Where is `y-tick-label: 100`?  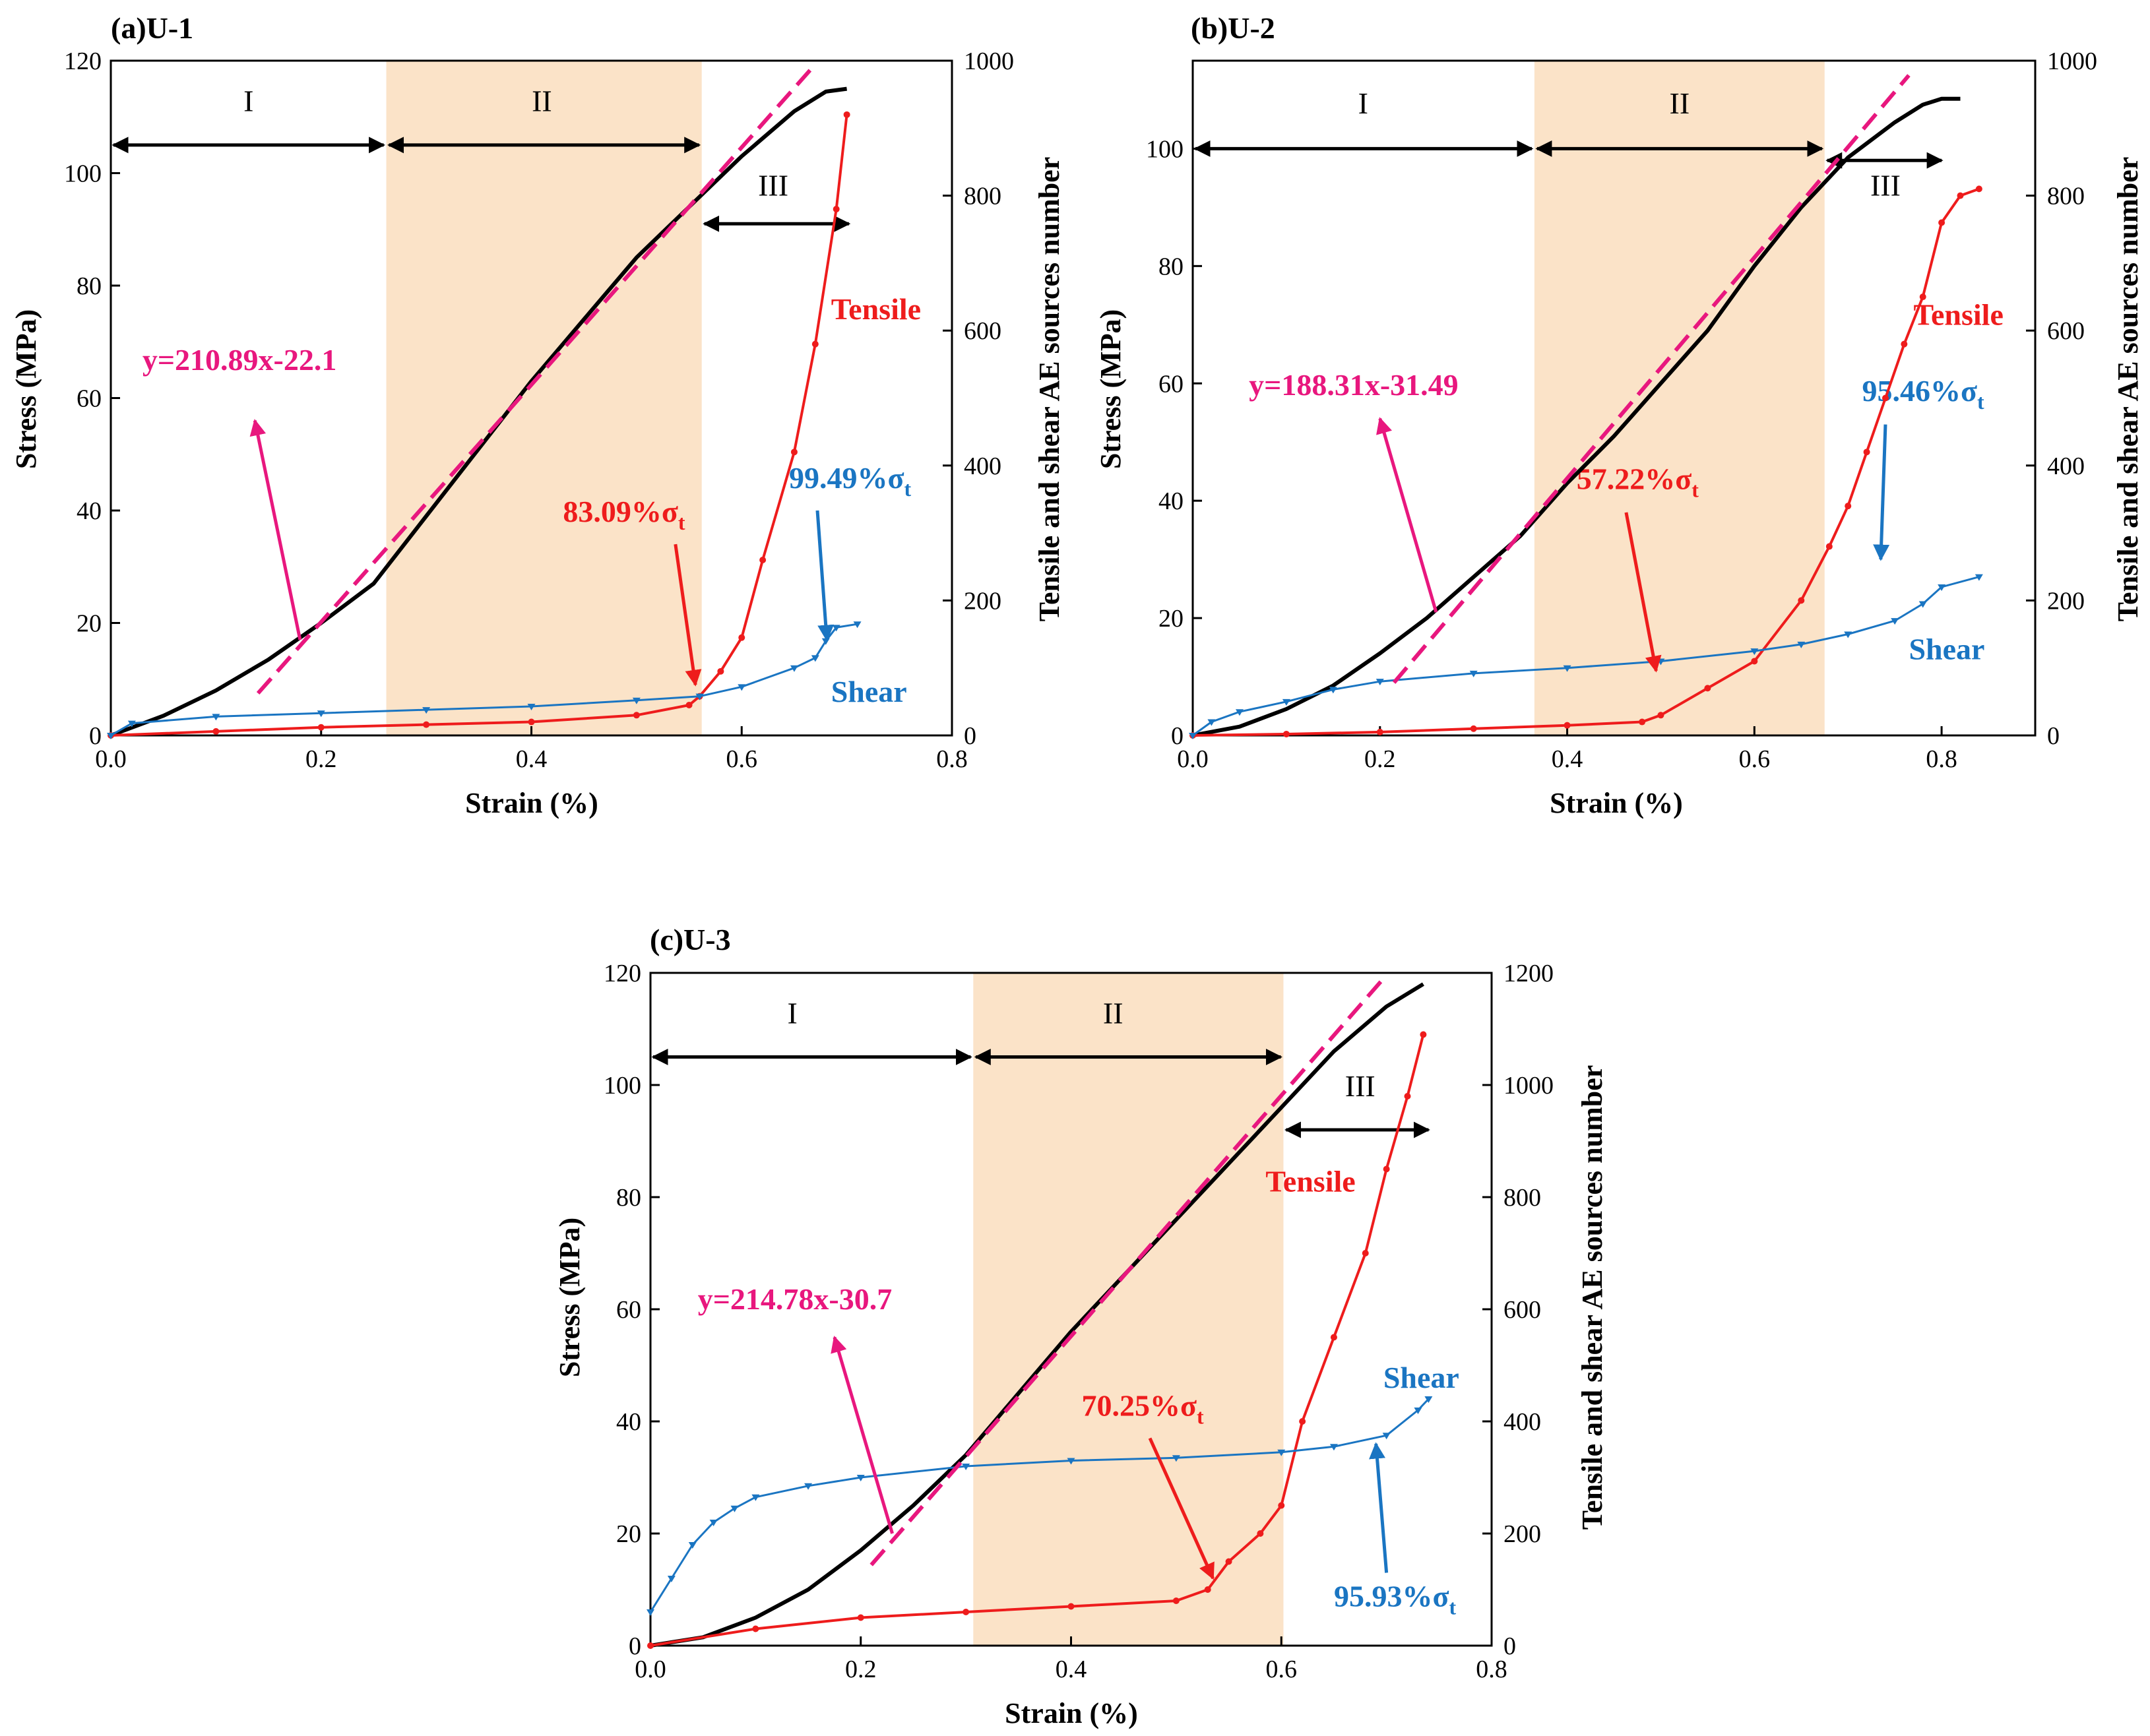
y-tick-label: 100 is located at coordinates (622, 1086).